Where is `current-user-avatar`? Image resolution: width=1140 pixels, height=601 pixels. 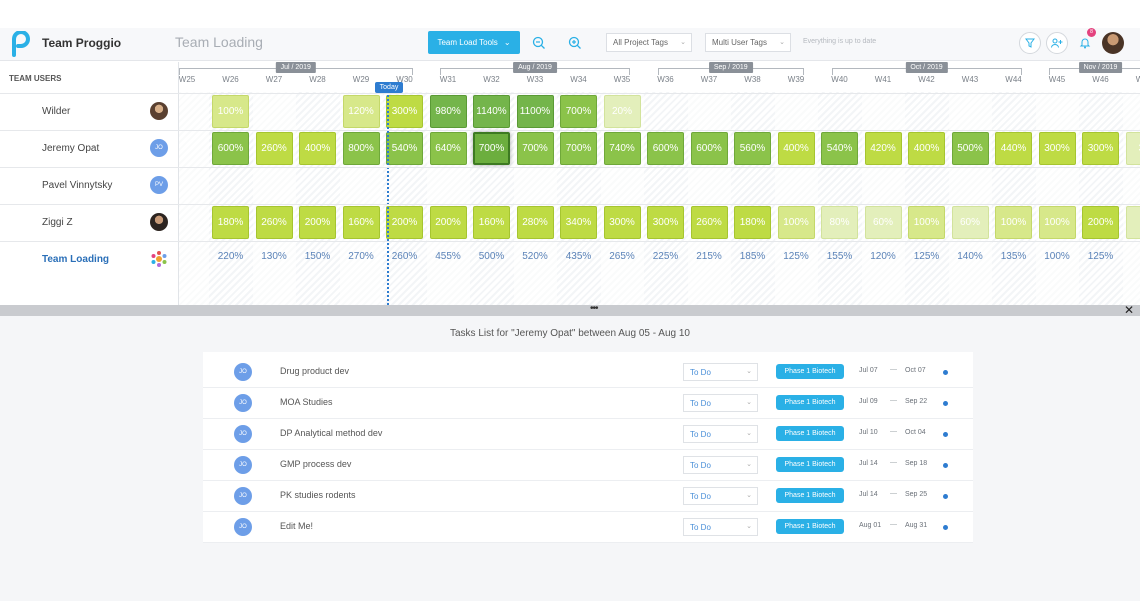
current-user-avatar is located at coordinates (1113, 43).